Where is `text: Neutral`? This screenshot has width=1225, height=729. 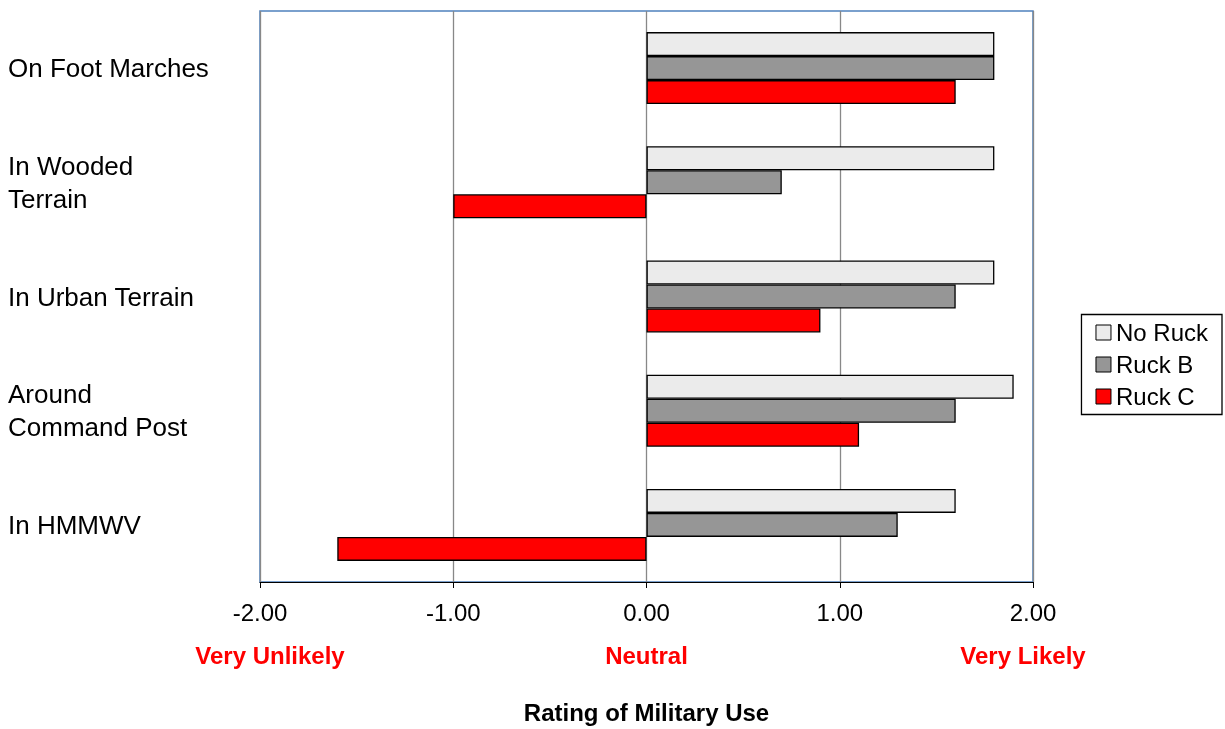
text: Neutral is located at coordinates (646, 655).